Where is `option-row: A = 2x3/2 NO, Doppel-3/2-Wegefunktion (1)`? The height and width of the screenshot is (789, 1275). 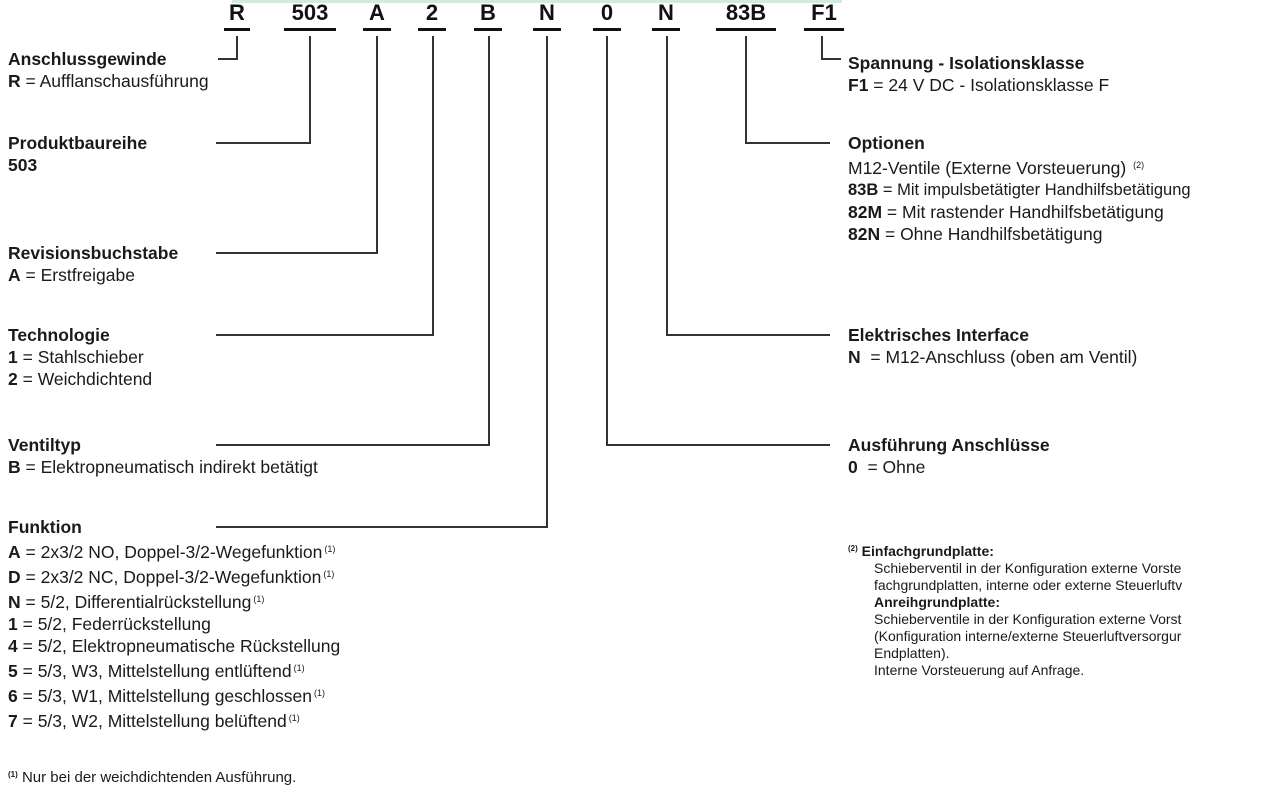 option-row: A = 2x3/2 NO, Doppel-3/2-Wegefunktion (1) is located at coordinates (174, 550).